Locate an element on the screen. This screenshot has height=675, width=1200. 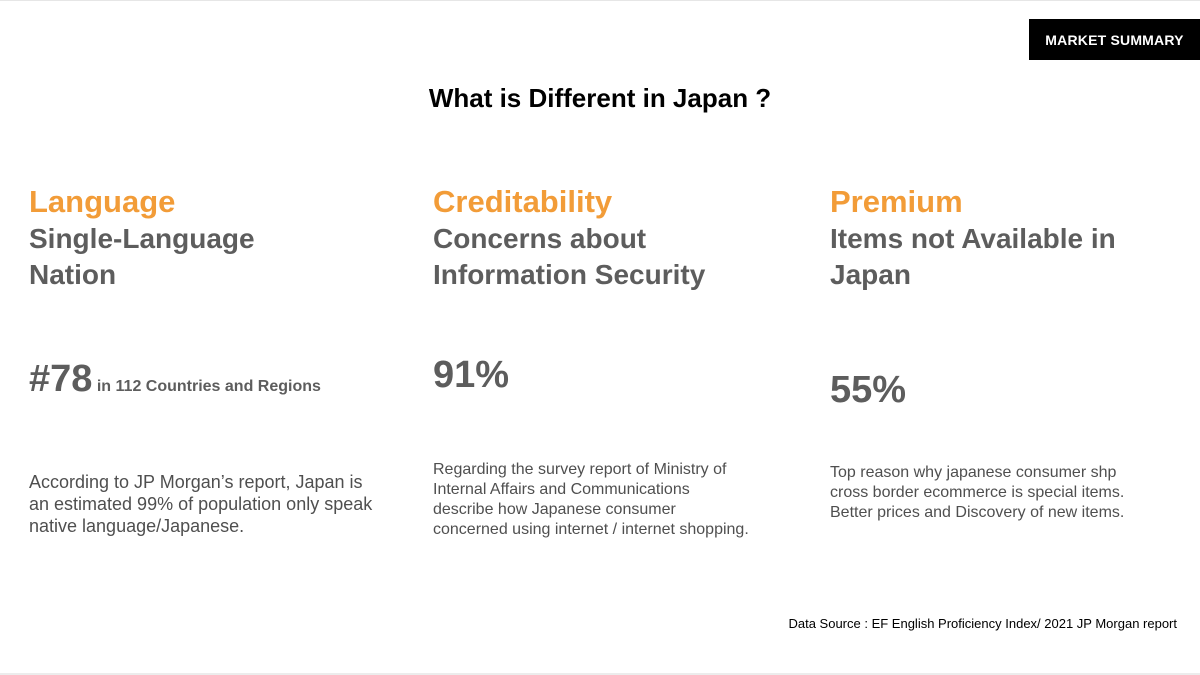
stat-value: 55% is located at coordinates (868, 390).